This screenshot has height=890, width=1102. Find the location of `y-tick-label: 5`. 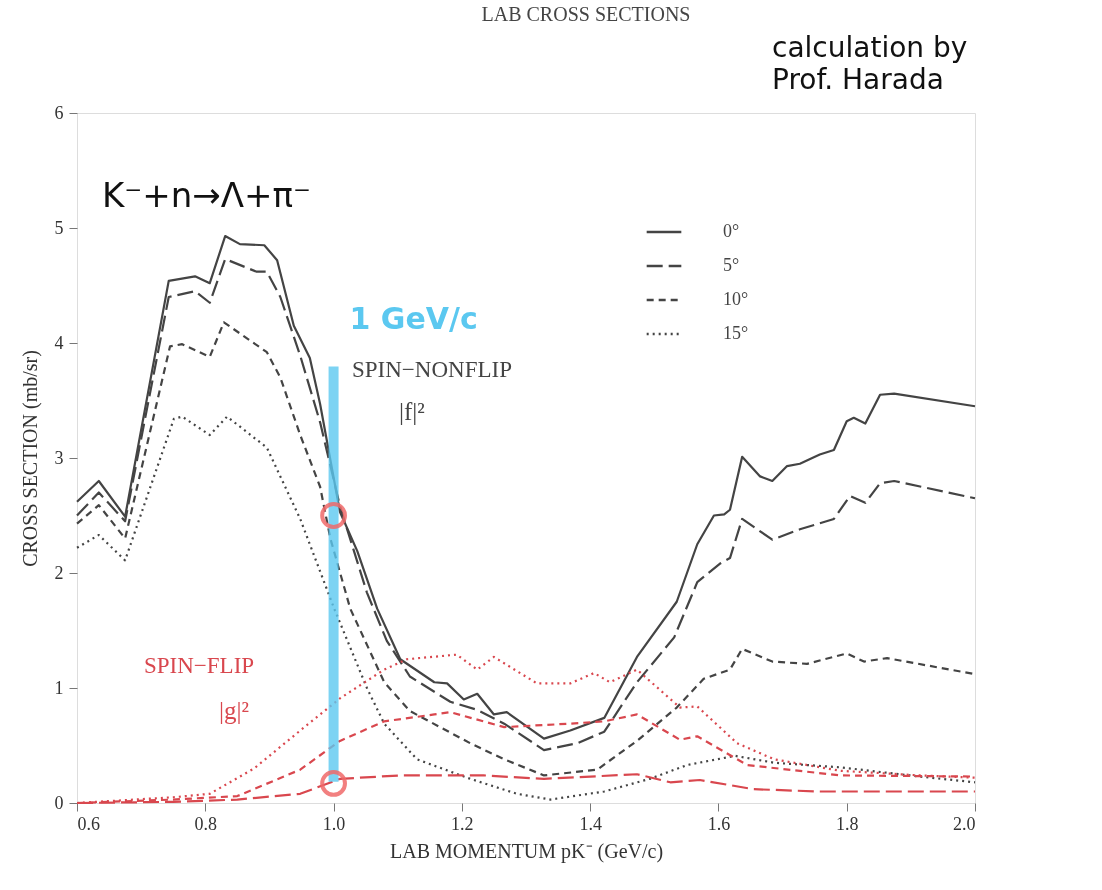

y-tick-label: 5 is located at coordinates (59, 227).